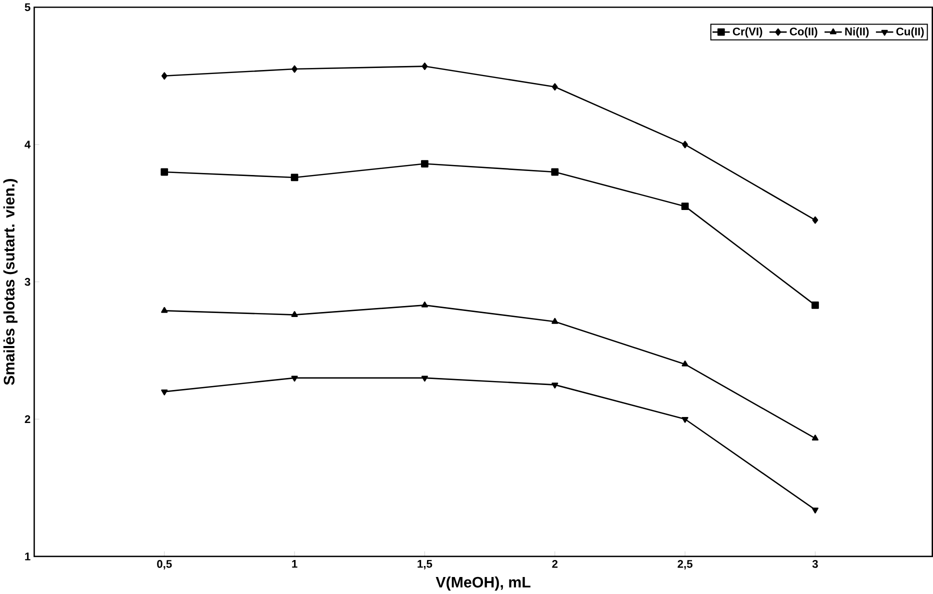  What do you see at coordinates (425, 565) in the screenshot?
I see `x-tick-label: 1,5` at bounding box center [425, 565].